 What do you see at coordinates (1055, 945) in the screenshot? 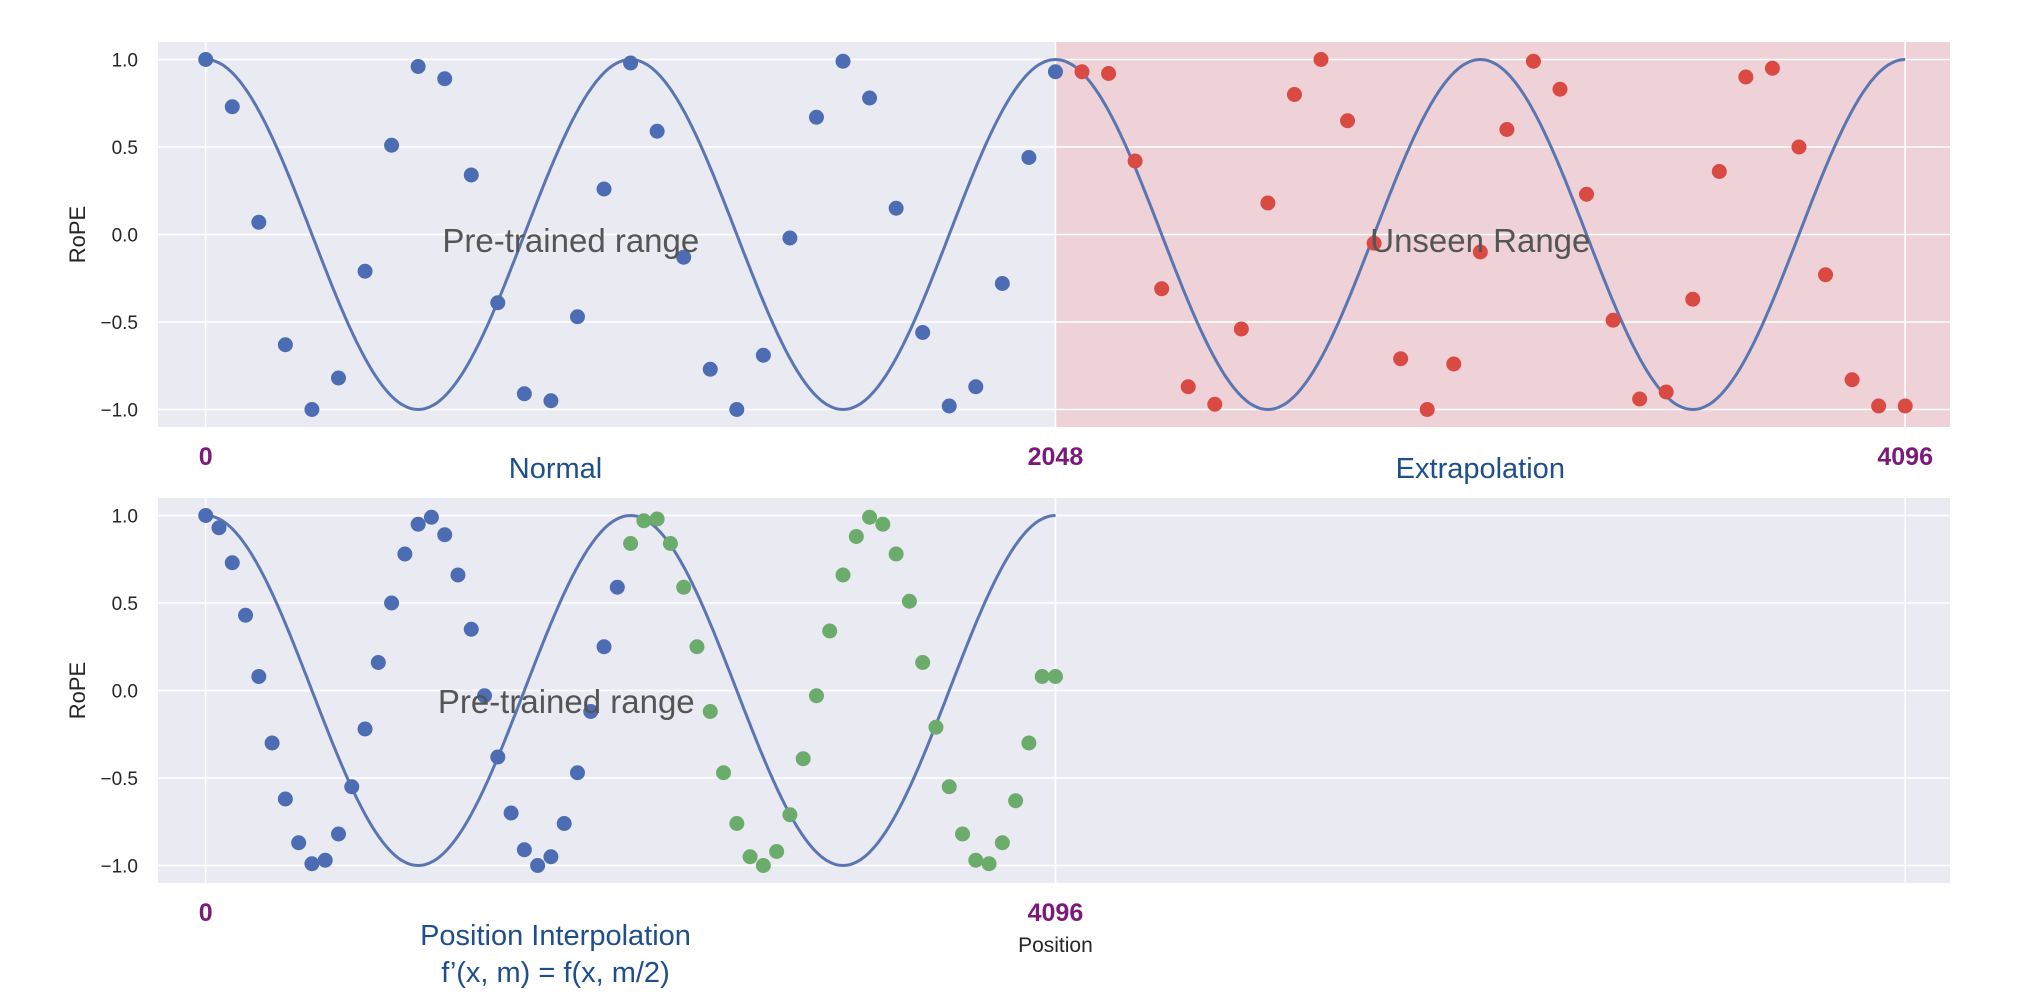
I see `x-axis-label: Position` at bounding box center [1055, 945].